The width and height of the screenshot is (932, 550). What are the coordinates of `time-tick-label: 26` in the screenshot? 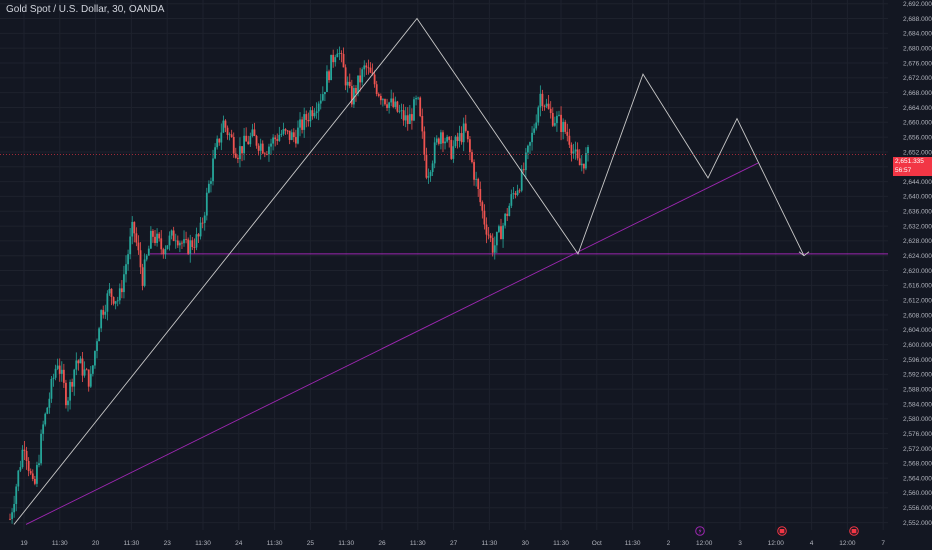 It's located at (382, 543).